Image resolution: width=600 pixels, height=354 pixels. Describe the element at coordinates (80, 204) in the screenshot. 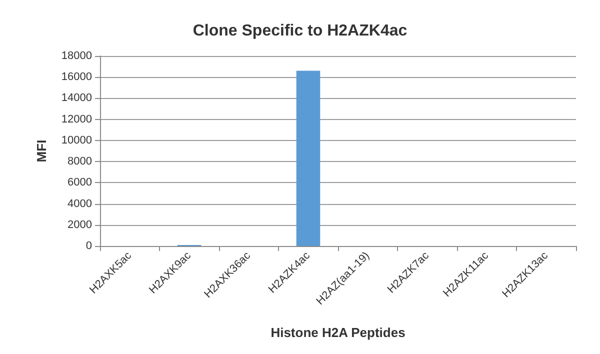

I see `y-tick-label: 4000` at that location.